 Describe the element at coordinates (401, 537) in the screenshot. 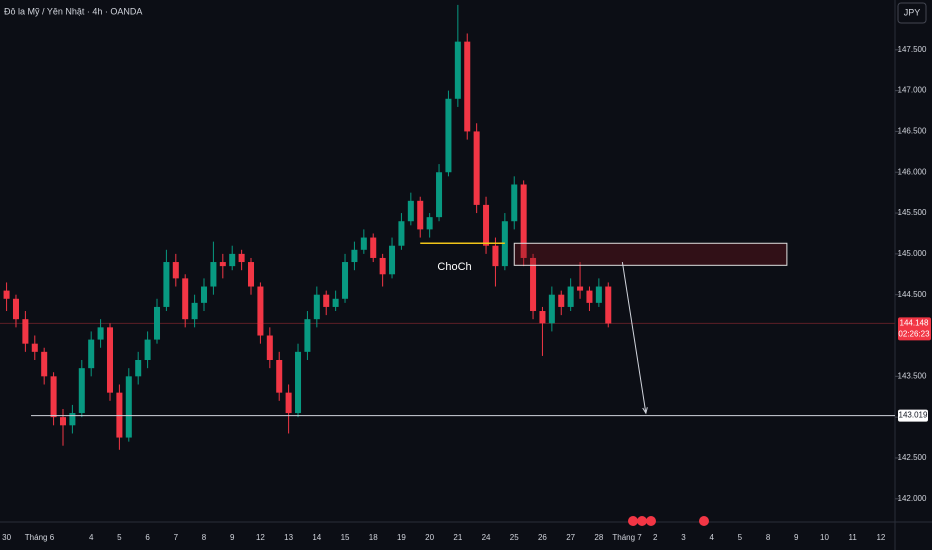

I see `x-tick-label: 19` at that location.